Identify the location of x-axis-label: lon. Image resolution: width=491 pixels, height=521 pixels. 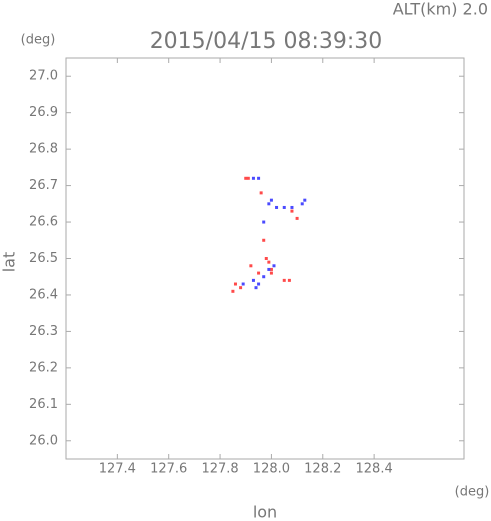
(265, 512).